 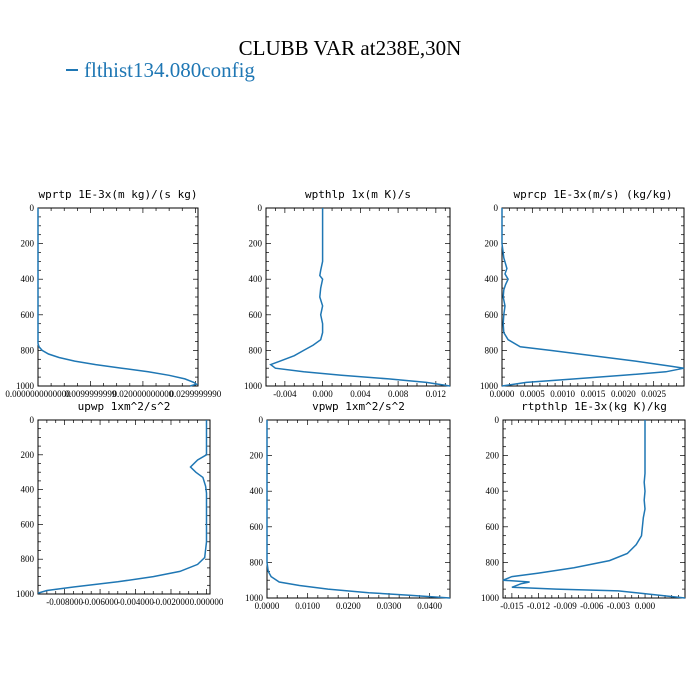 I want to click on panel-title: vpwp 1xm^2/s^2, so click(x=358, y=406).